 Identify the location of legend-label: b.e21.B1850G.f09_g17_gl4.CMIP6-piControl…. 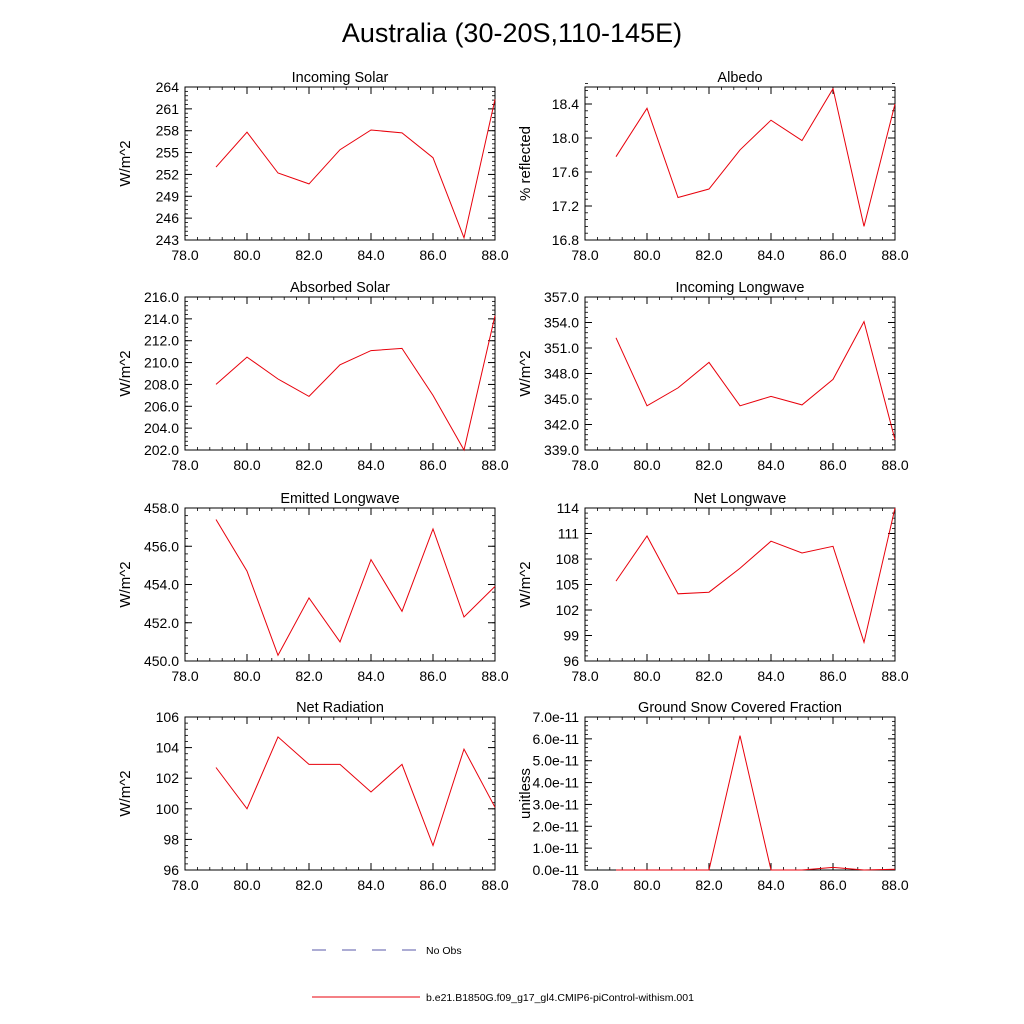
(560, 998).